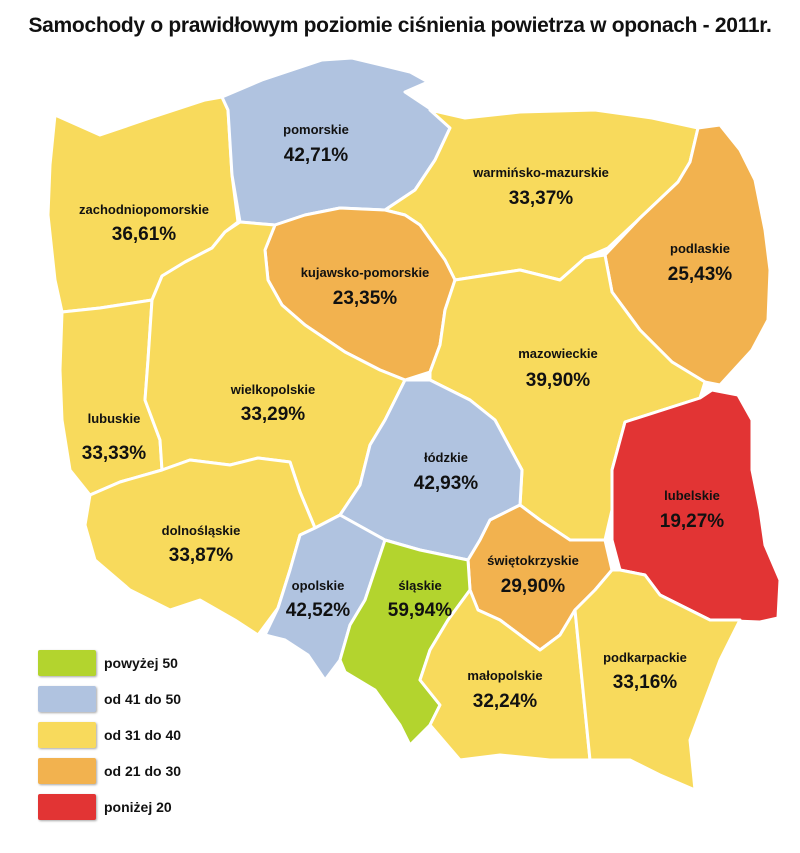  What do you see at coordinates (645, 657) in the screenshot?
I see `label-podkarpackie-name: podkarpackie` at bounding box center [645, 657].